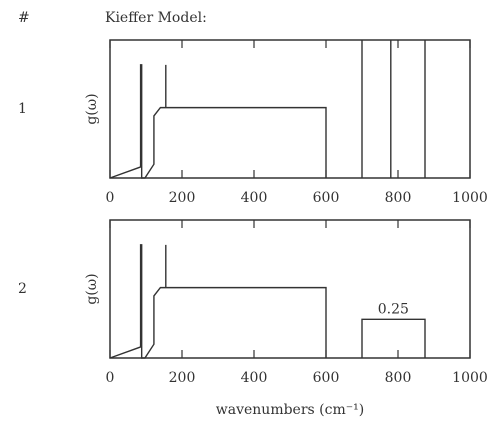 The image size is (501, 425). I want to click on column-hash: #, so click(24, 18).